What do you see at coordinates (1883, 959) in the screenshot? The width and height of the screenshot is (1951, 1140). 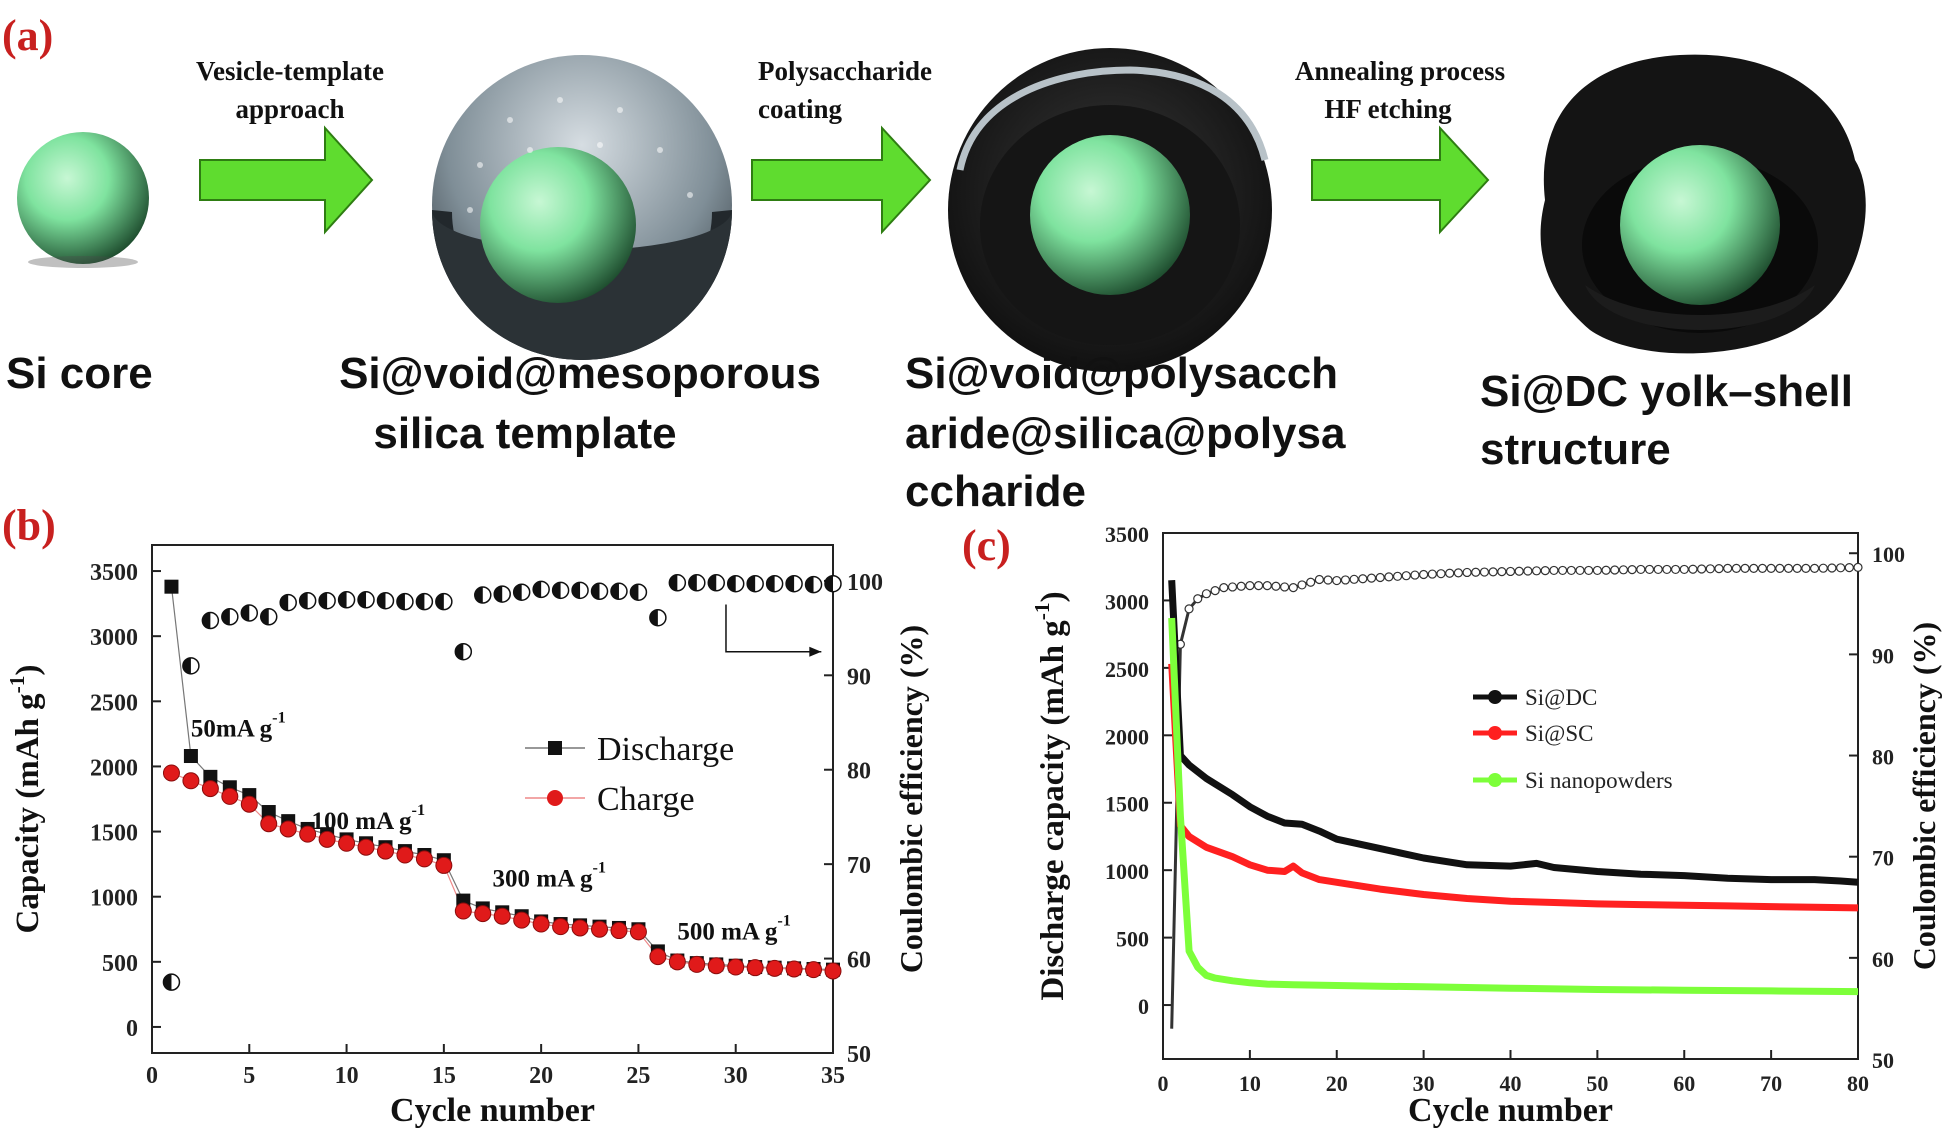 I see `y2-tick-label: 60` at bounding box center [1883, 959].